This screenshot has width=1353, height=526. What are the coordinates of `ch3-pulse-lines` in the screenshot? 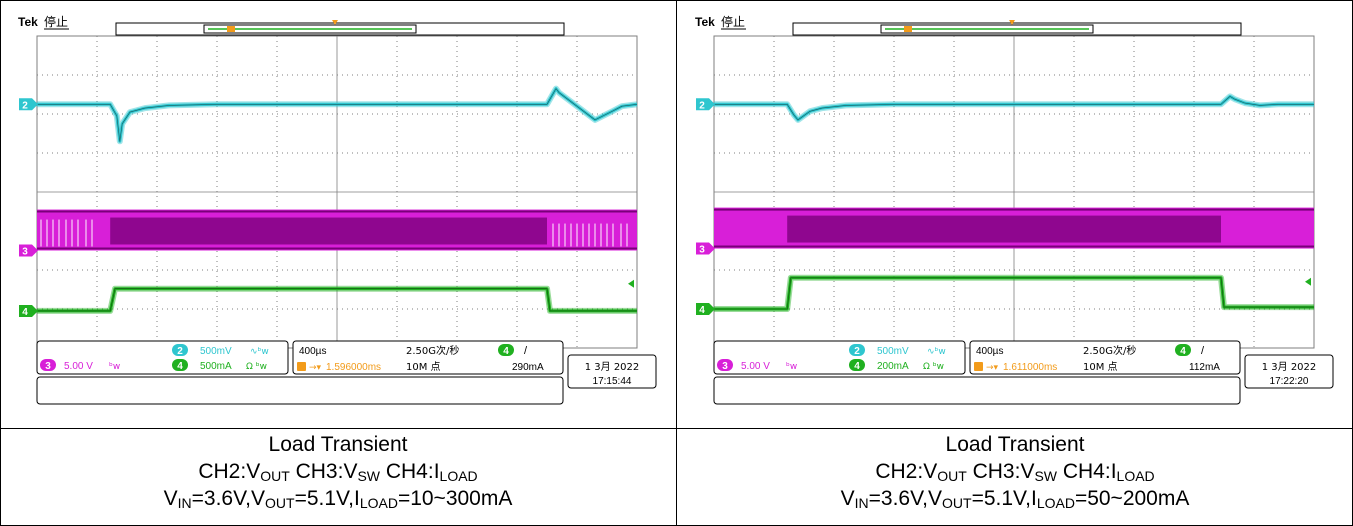 It's located at (334, 233).